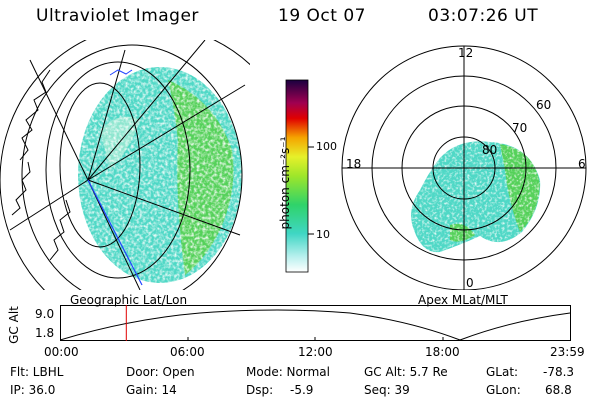 Image resolution: width=600 pixels, height=400 pixels. What do you see at coordinates (14, 325) in the screenshot?
I see `alt-axis-label: GC Alt` at bounding box center [14, 325].